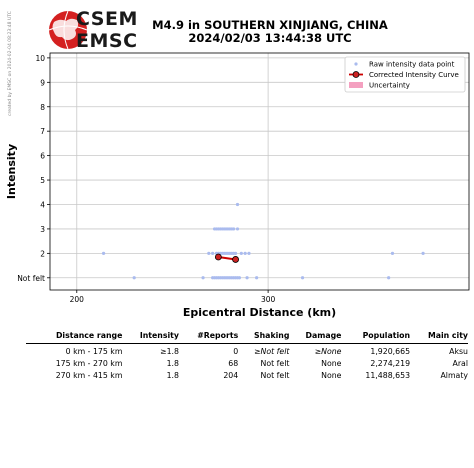 The height and width of the screenshot is (468, 474). I want to click on legend-marker-raw, so click(356, 64).